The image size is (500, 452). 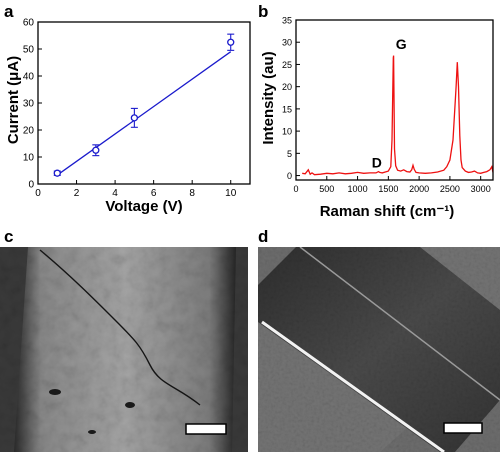 What do you see at coordinates (287, 132) in the screenshot?
I see `chart-b-ytick-label: 10` at bounding box center [287, 132].